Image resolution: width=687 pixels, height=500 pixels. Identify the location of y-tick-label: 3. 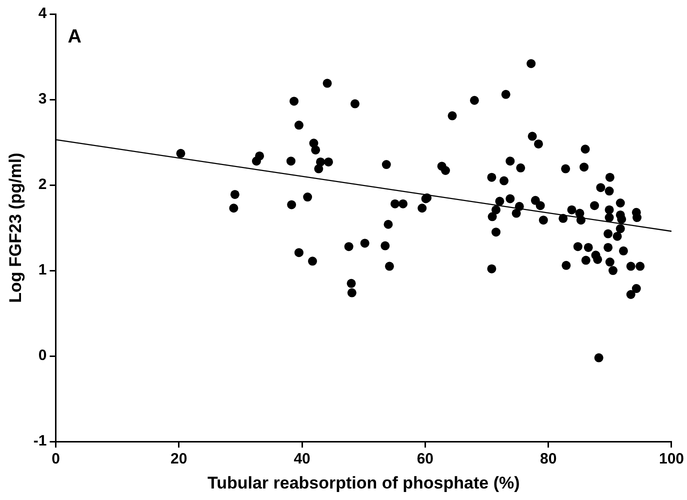
(42, 99).